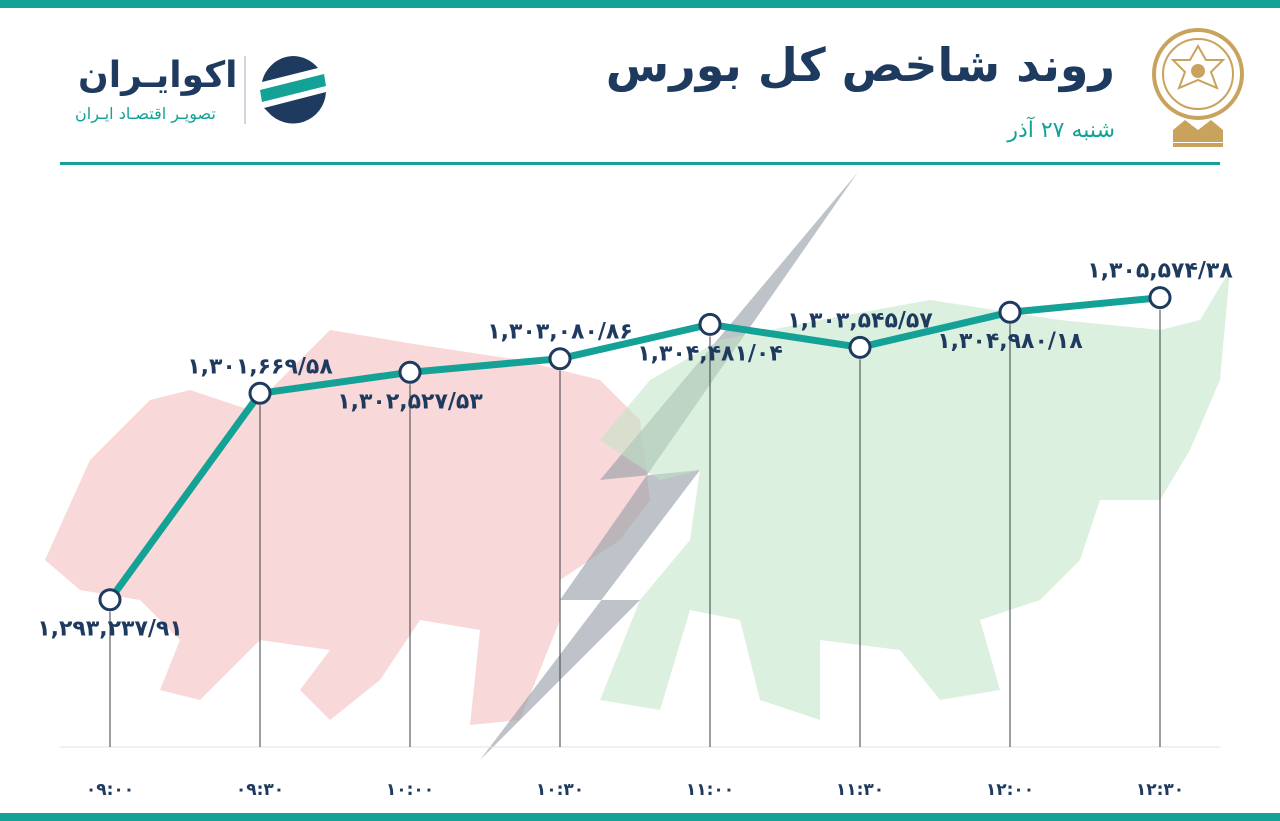 This screenshot has height=821, width=1280. Describe the element at coordinates (245, 90) in the screenshot. I see `brand-separator` at that location.